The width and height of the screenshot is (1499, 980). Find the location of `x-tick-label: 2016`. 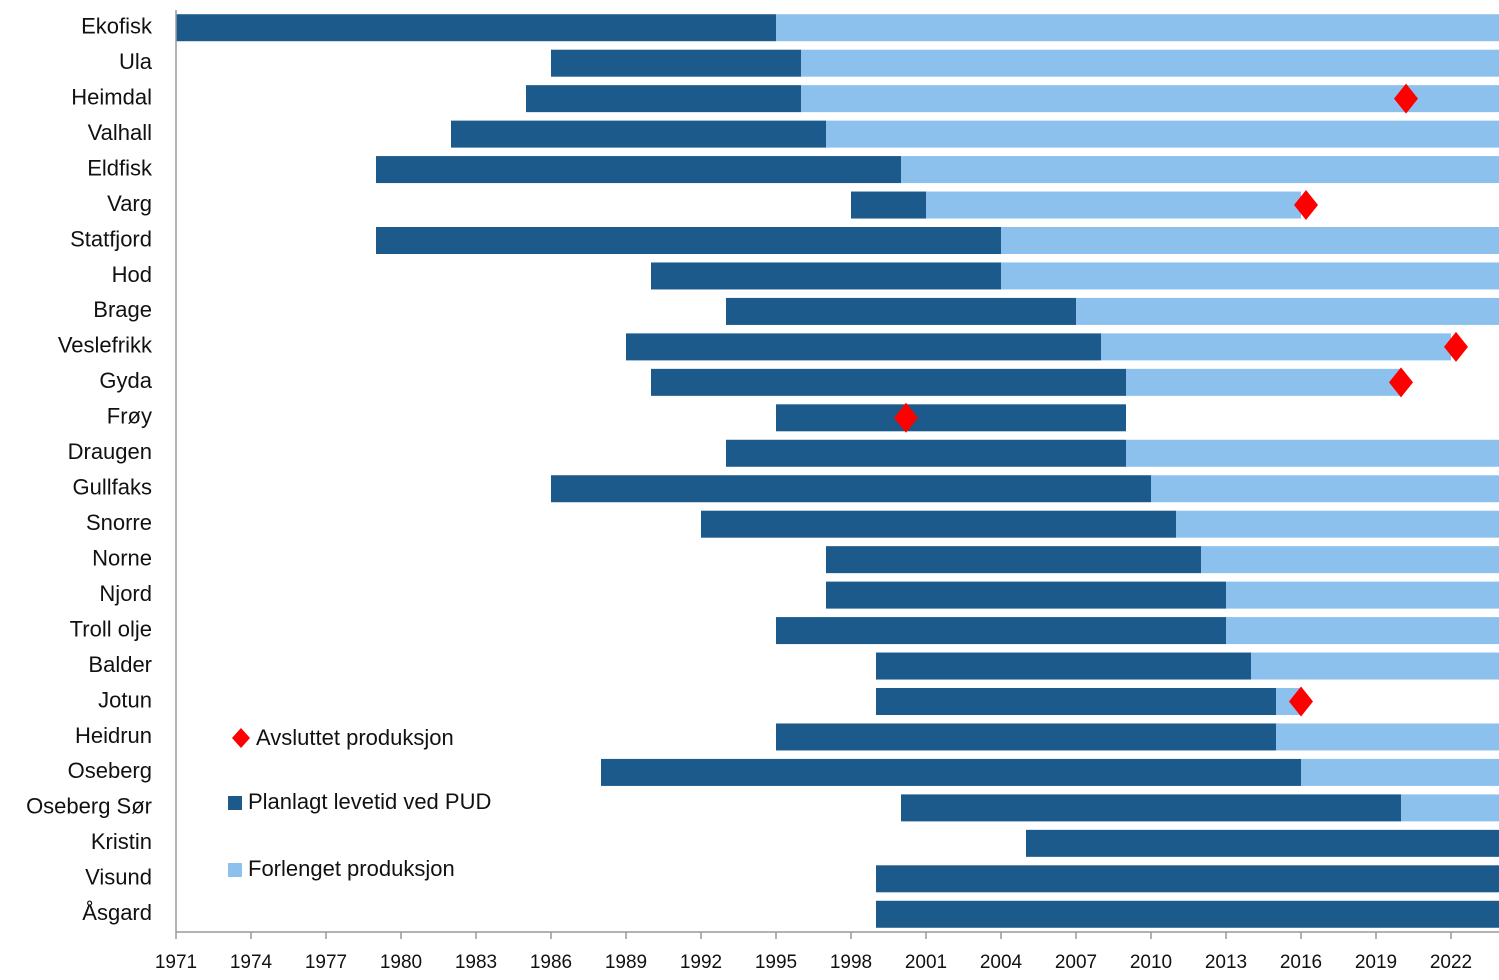

x-tick-label: 2016 is located at coordinates (1301, 962).